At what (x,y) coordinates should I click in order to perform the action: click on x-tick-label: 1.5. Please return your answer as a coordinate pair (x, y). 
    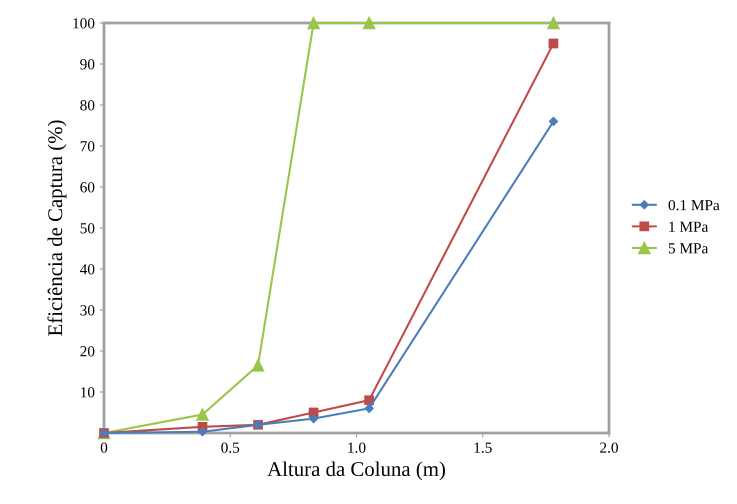
    Looking at the image, I should click on (483, 447).